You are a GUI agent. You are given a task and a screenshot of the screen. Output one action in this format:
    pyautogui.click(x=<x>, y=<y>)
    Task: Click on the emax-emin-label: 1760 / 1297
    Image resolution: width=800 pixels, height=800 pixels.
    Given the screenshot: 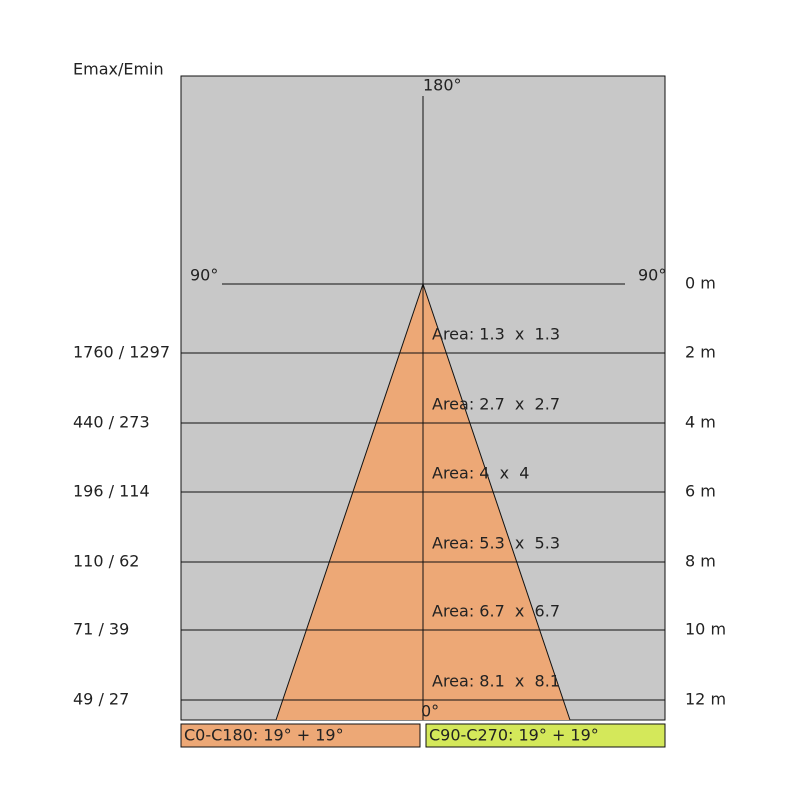 What is the action you would take?
    pyautogui.click(x=121, y=352)
    